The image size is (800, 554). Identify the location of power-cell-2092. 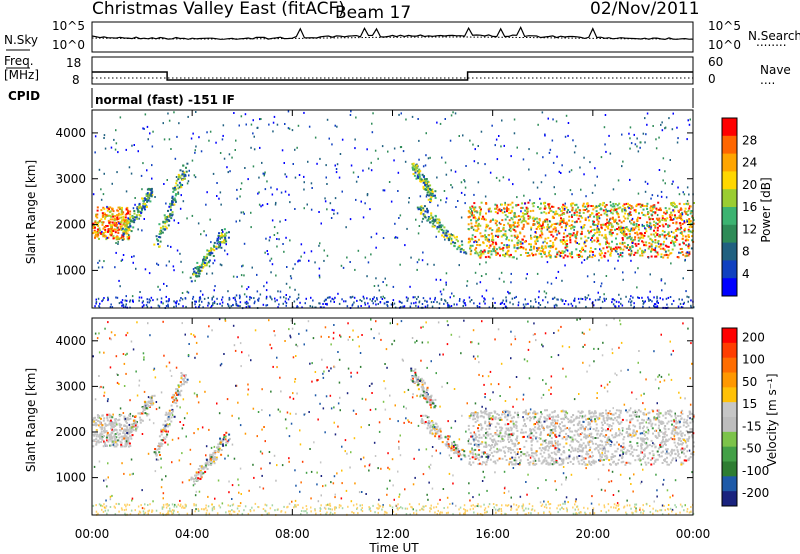
(428, 220).